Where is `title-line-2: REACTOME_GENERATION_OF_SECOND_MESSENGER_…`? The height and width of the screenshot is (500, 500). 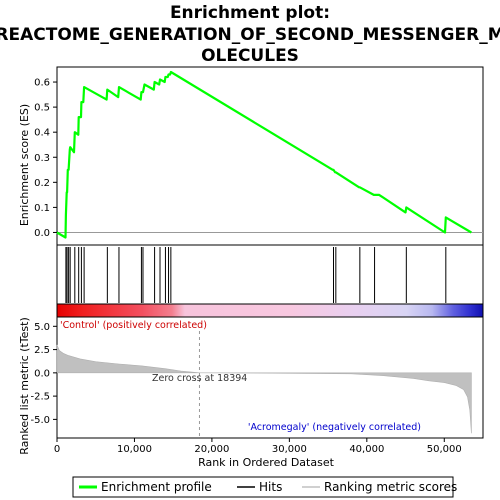
title-line-2: REACTOME_GENERATION_OF_SECOND_MESSENGER_… is located at coordinates (250, 35).